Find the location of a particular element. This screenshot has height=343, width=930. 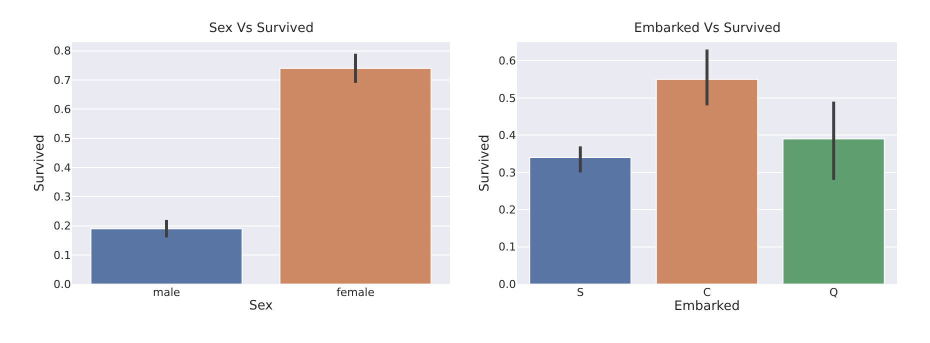

x-tick-label: female is located at coordinates (355, 293).